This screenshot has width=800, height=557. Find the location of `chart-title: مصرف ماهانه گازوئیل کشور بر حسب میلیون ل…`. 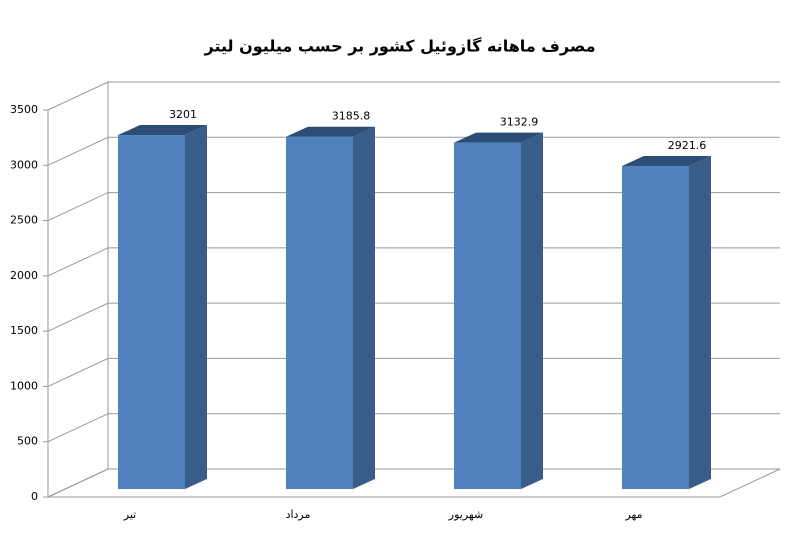

chart-title: مصرف ماهانه گازوئیل کشور بر حسب میلیون ل… is located at coordinates (400, 46).